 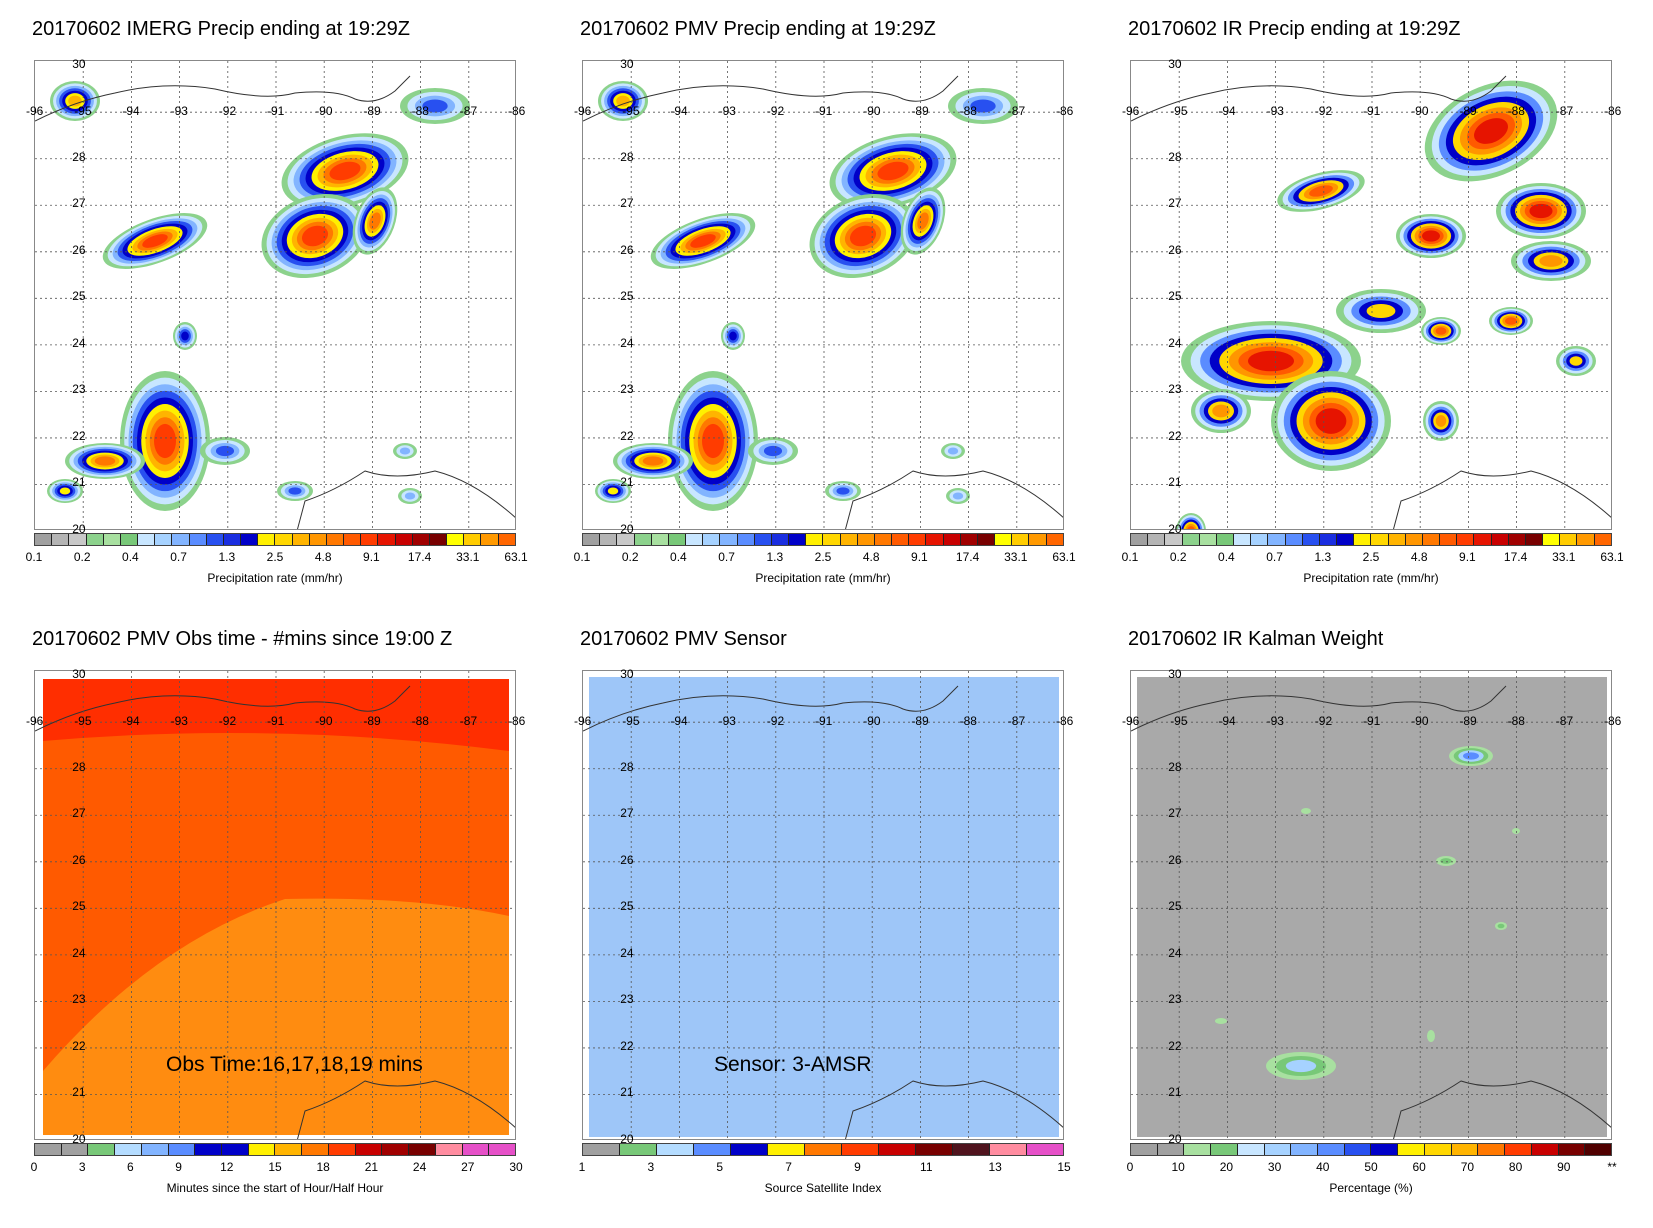 What do you see at coordinates (79, 906) in the screenshot?
I see `latitude-label: 25` at bounding box center [79, 906].